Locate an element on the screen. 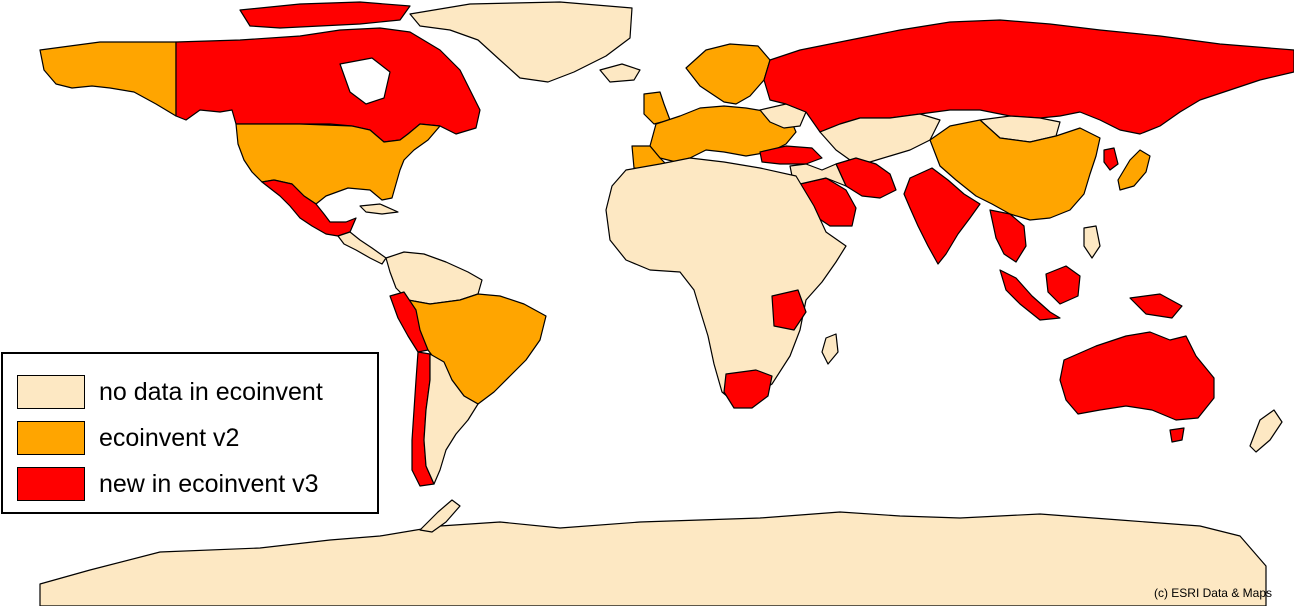  region-iceland is located at coordinates (620, 73).